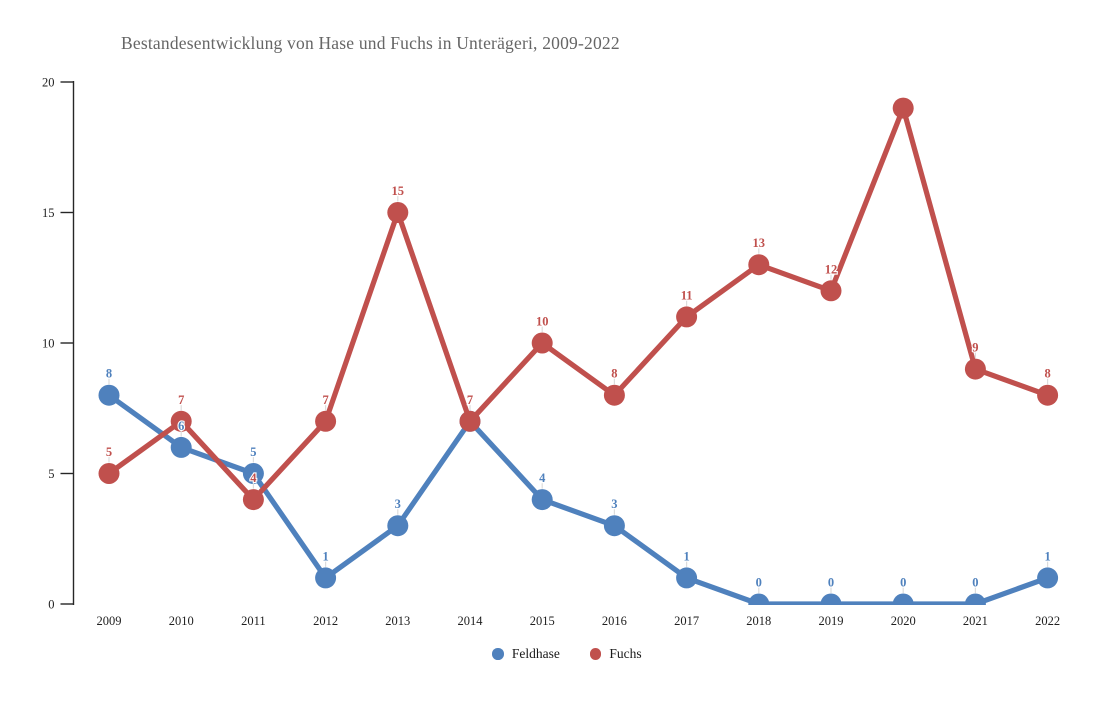  I want to click on x-tick-label: 2014, so click(471, 621).